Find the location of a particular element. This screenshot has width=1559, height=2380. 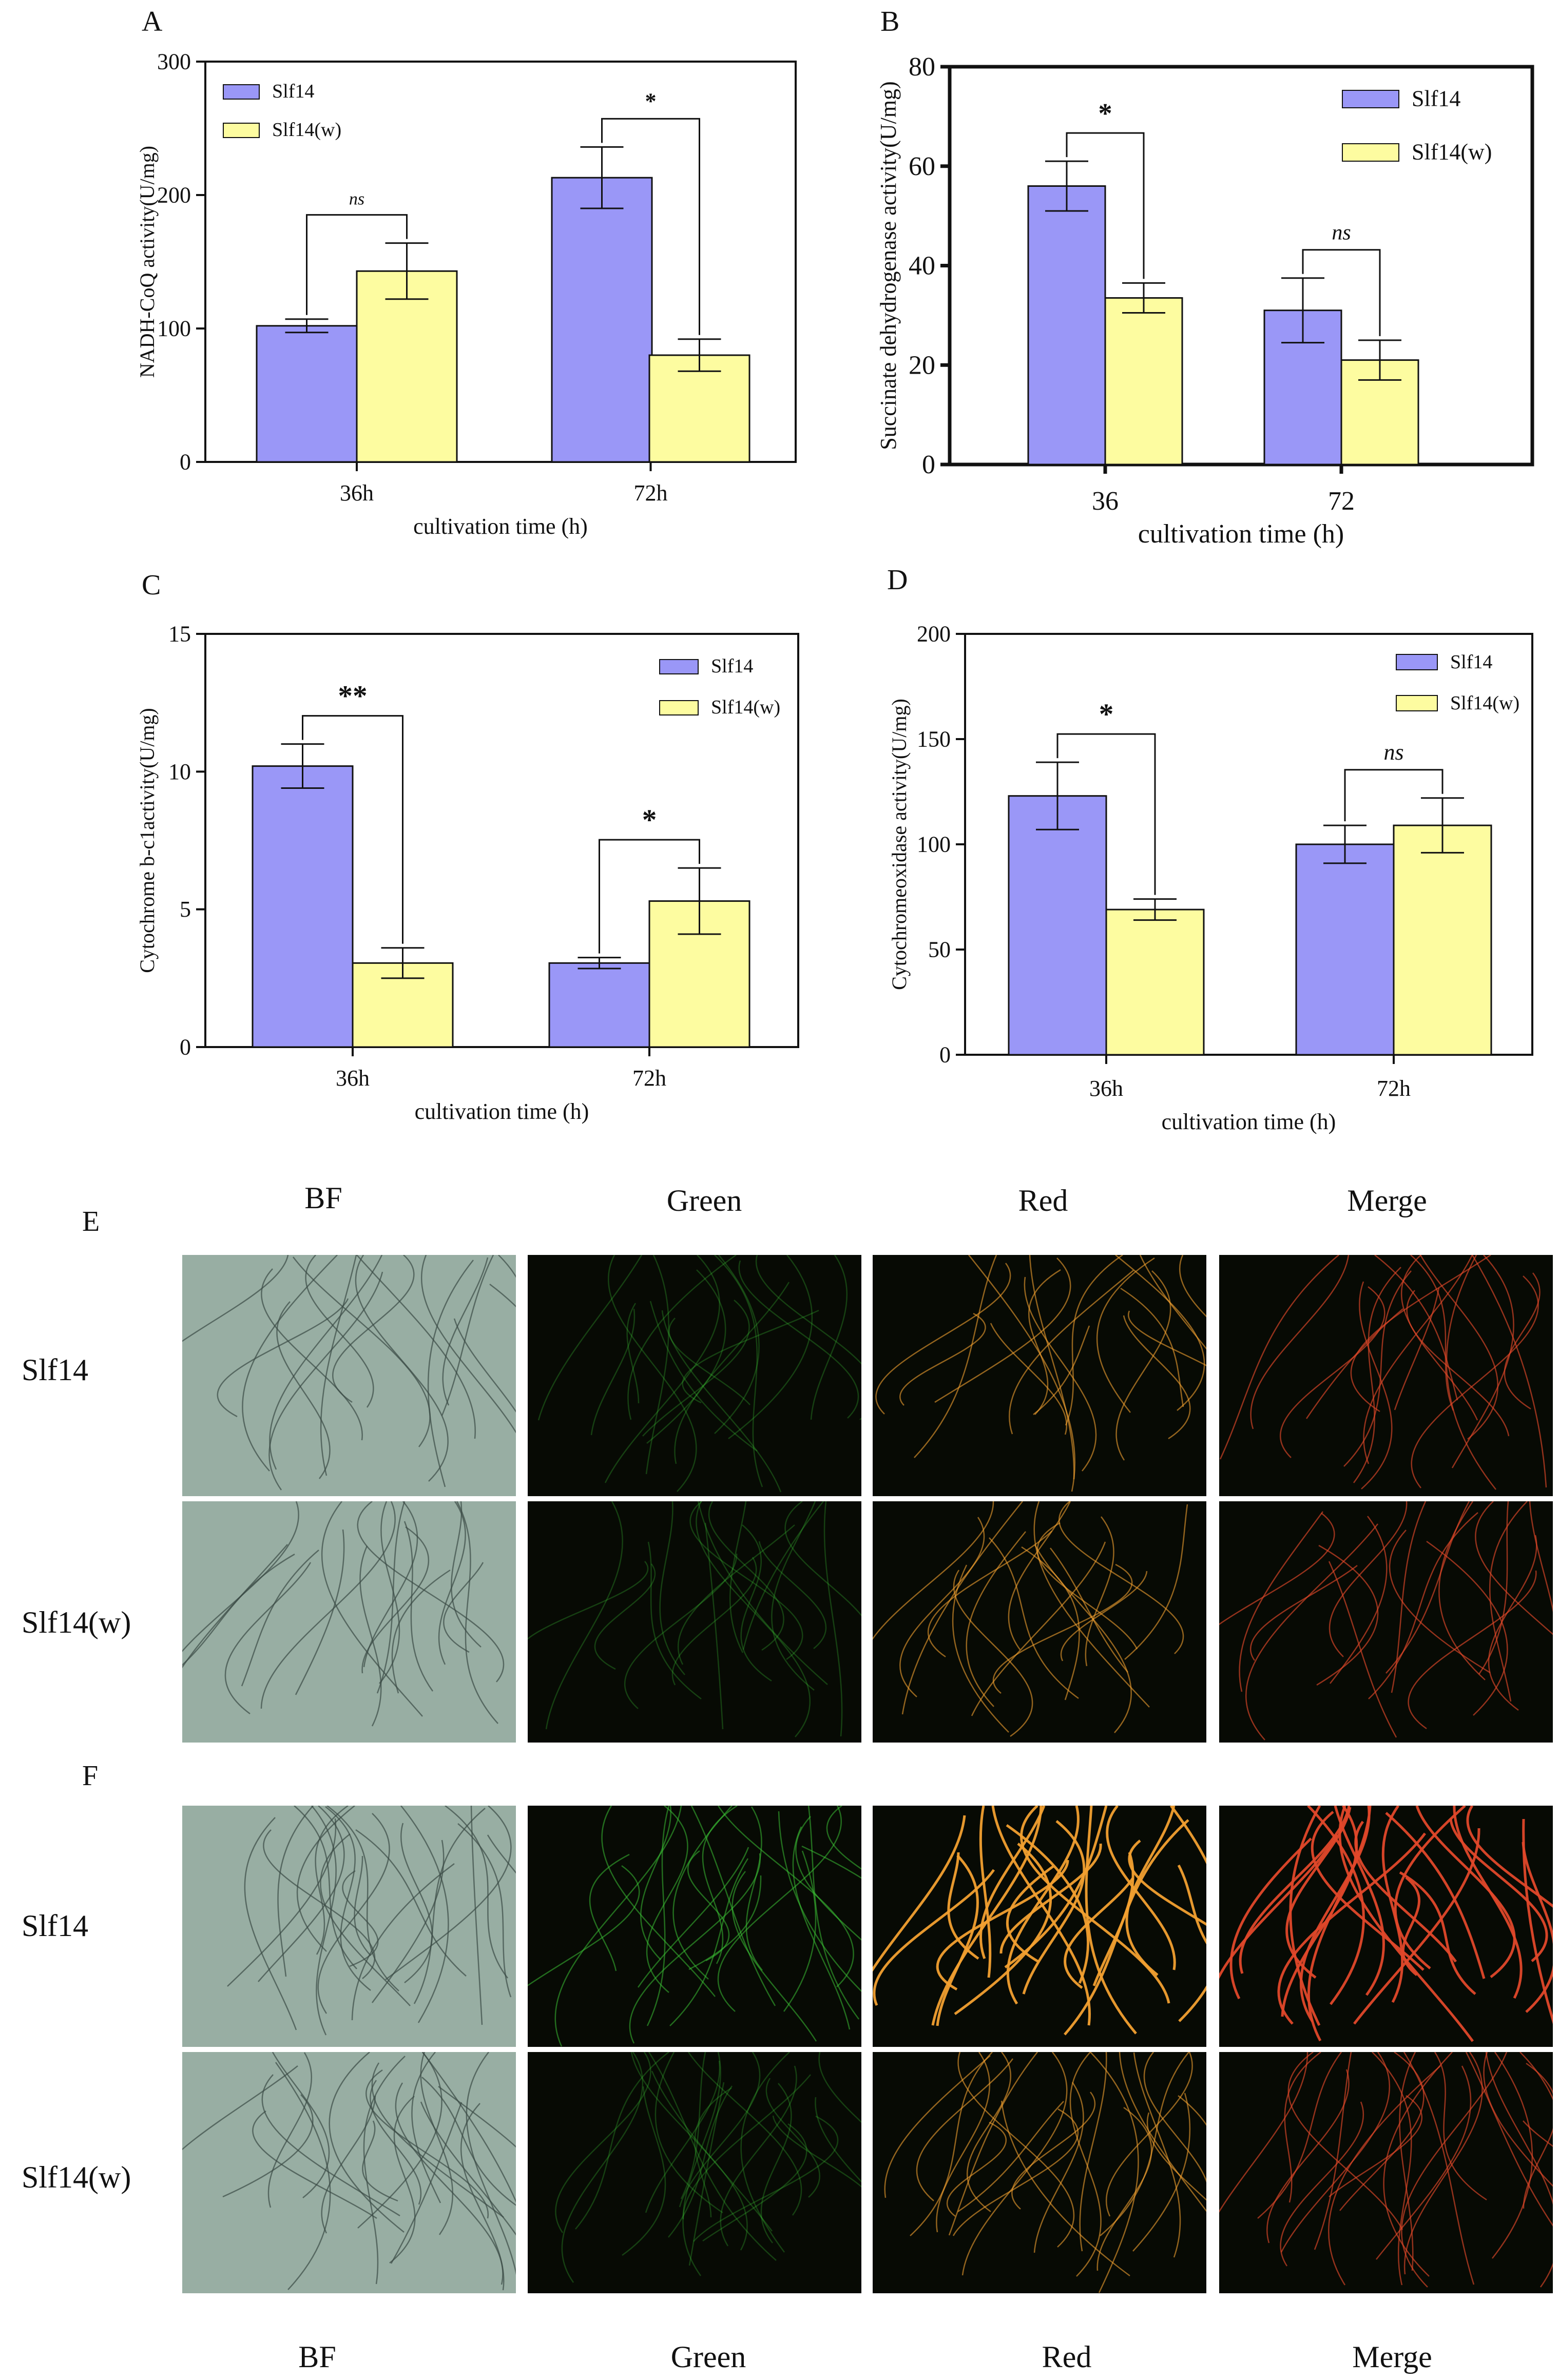

panel-label-b: B is located at coordinates (890, 22).